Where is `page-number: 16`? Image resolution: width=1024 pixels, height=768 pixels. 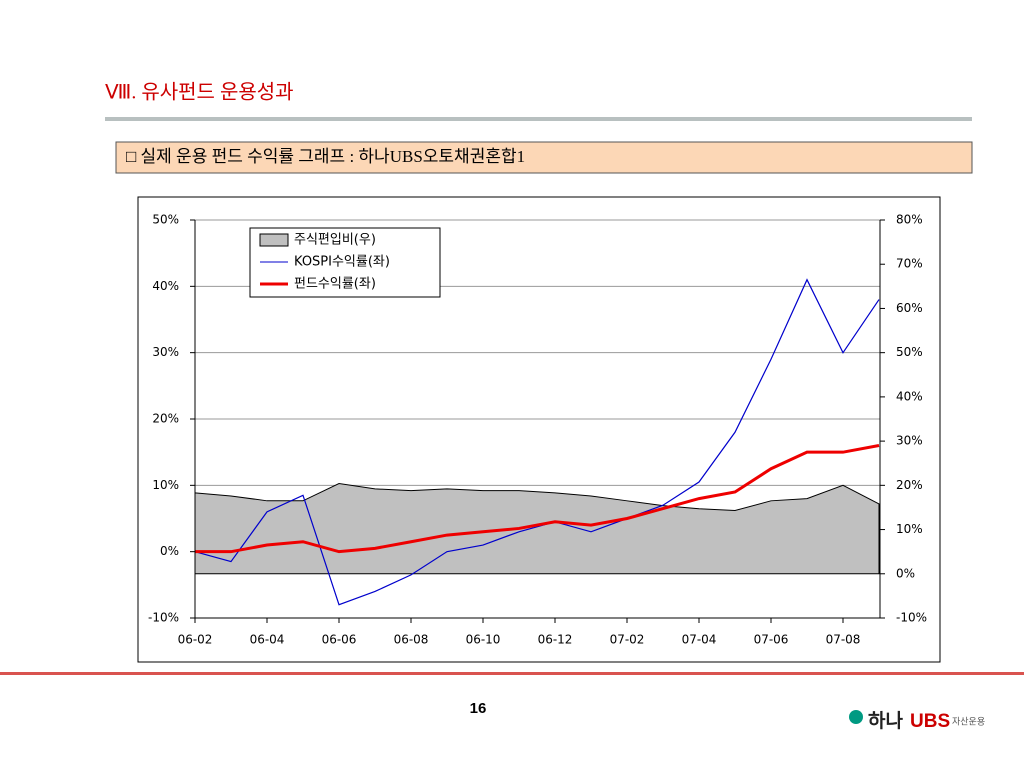
page-number: 16 is located at coordinates (478, 708).